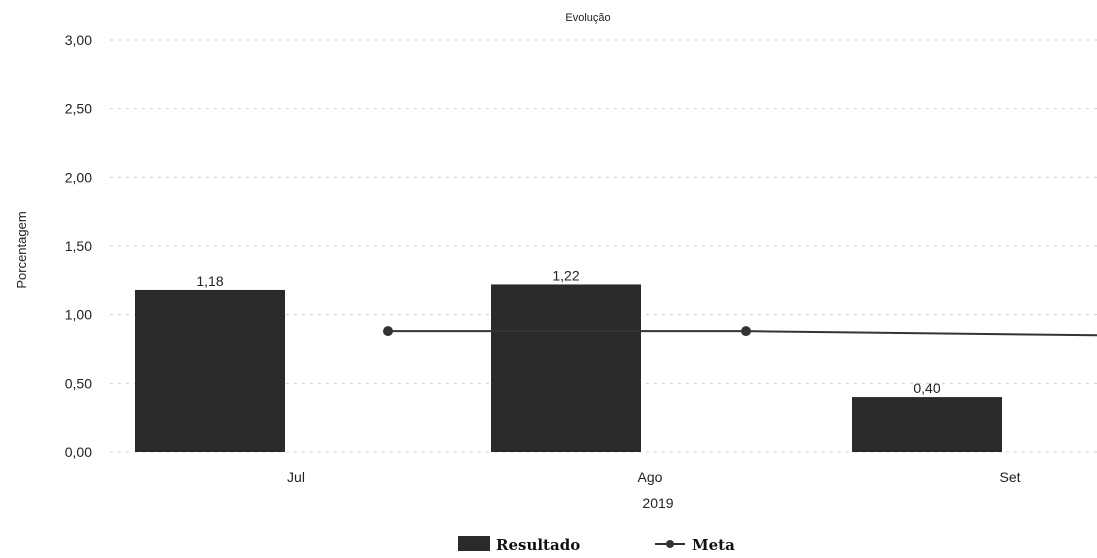 The image size is (1097, 558). Describe the element at coordinates (596, 545) in the screenshot. I see `legend: Resultado Meta` at that location.